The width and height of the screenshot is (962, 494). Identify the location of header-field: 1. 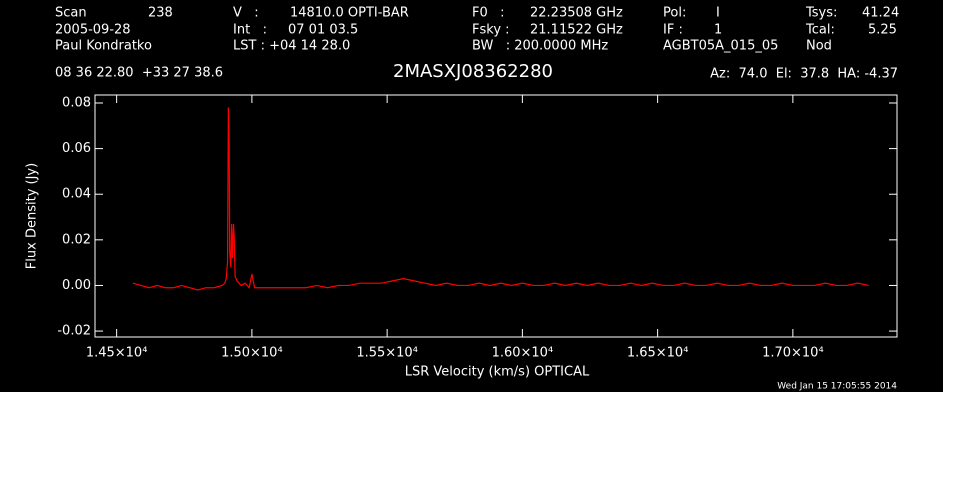
(718, 30).